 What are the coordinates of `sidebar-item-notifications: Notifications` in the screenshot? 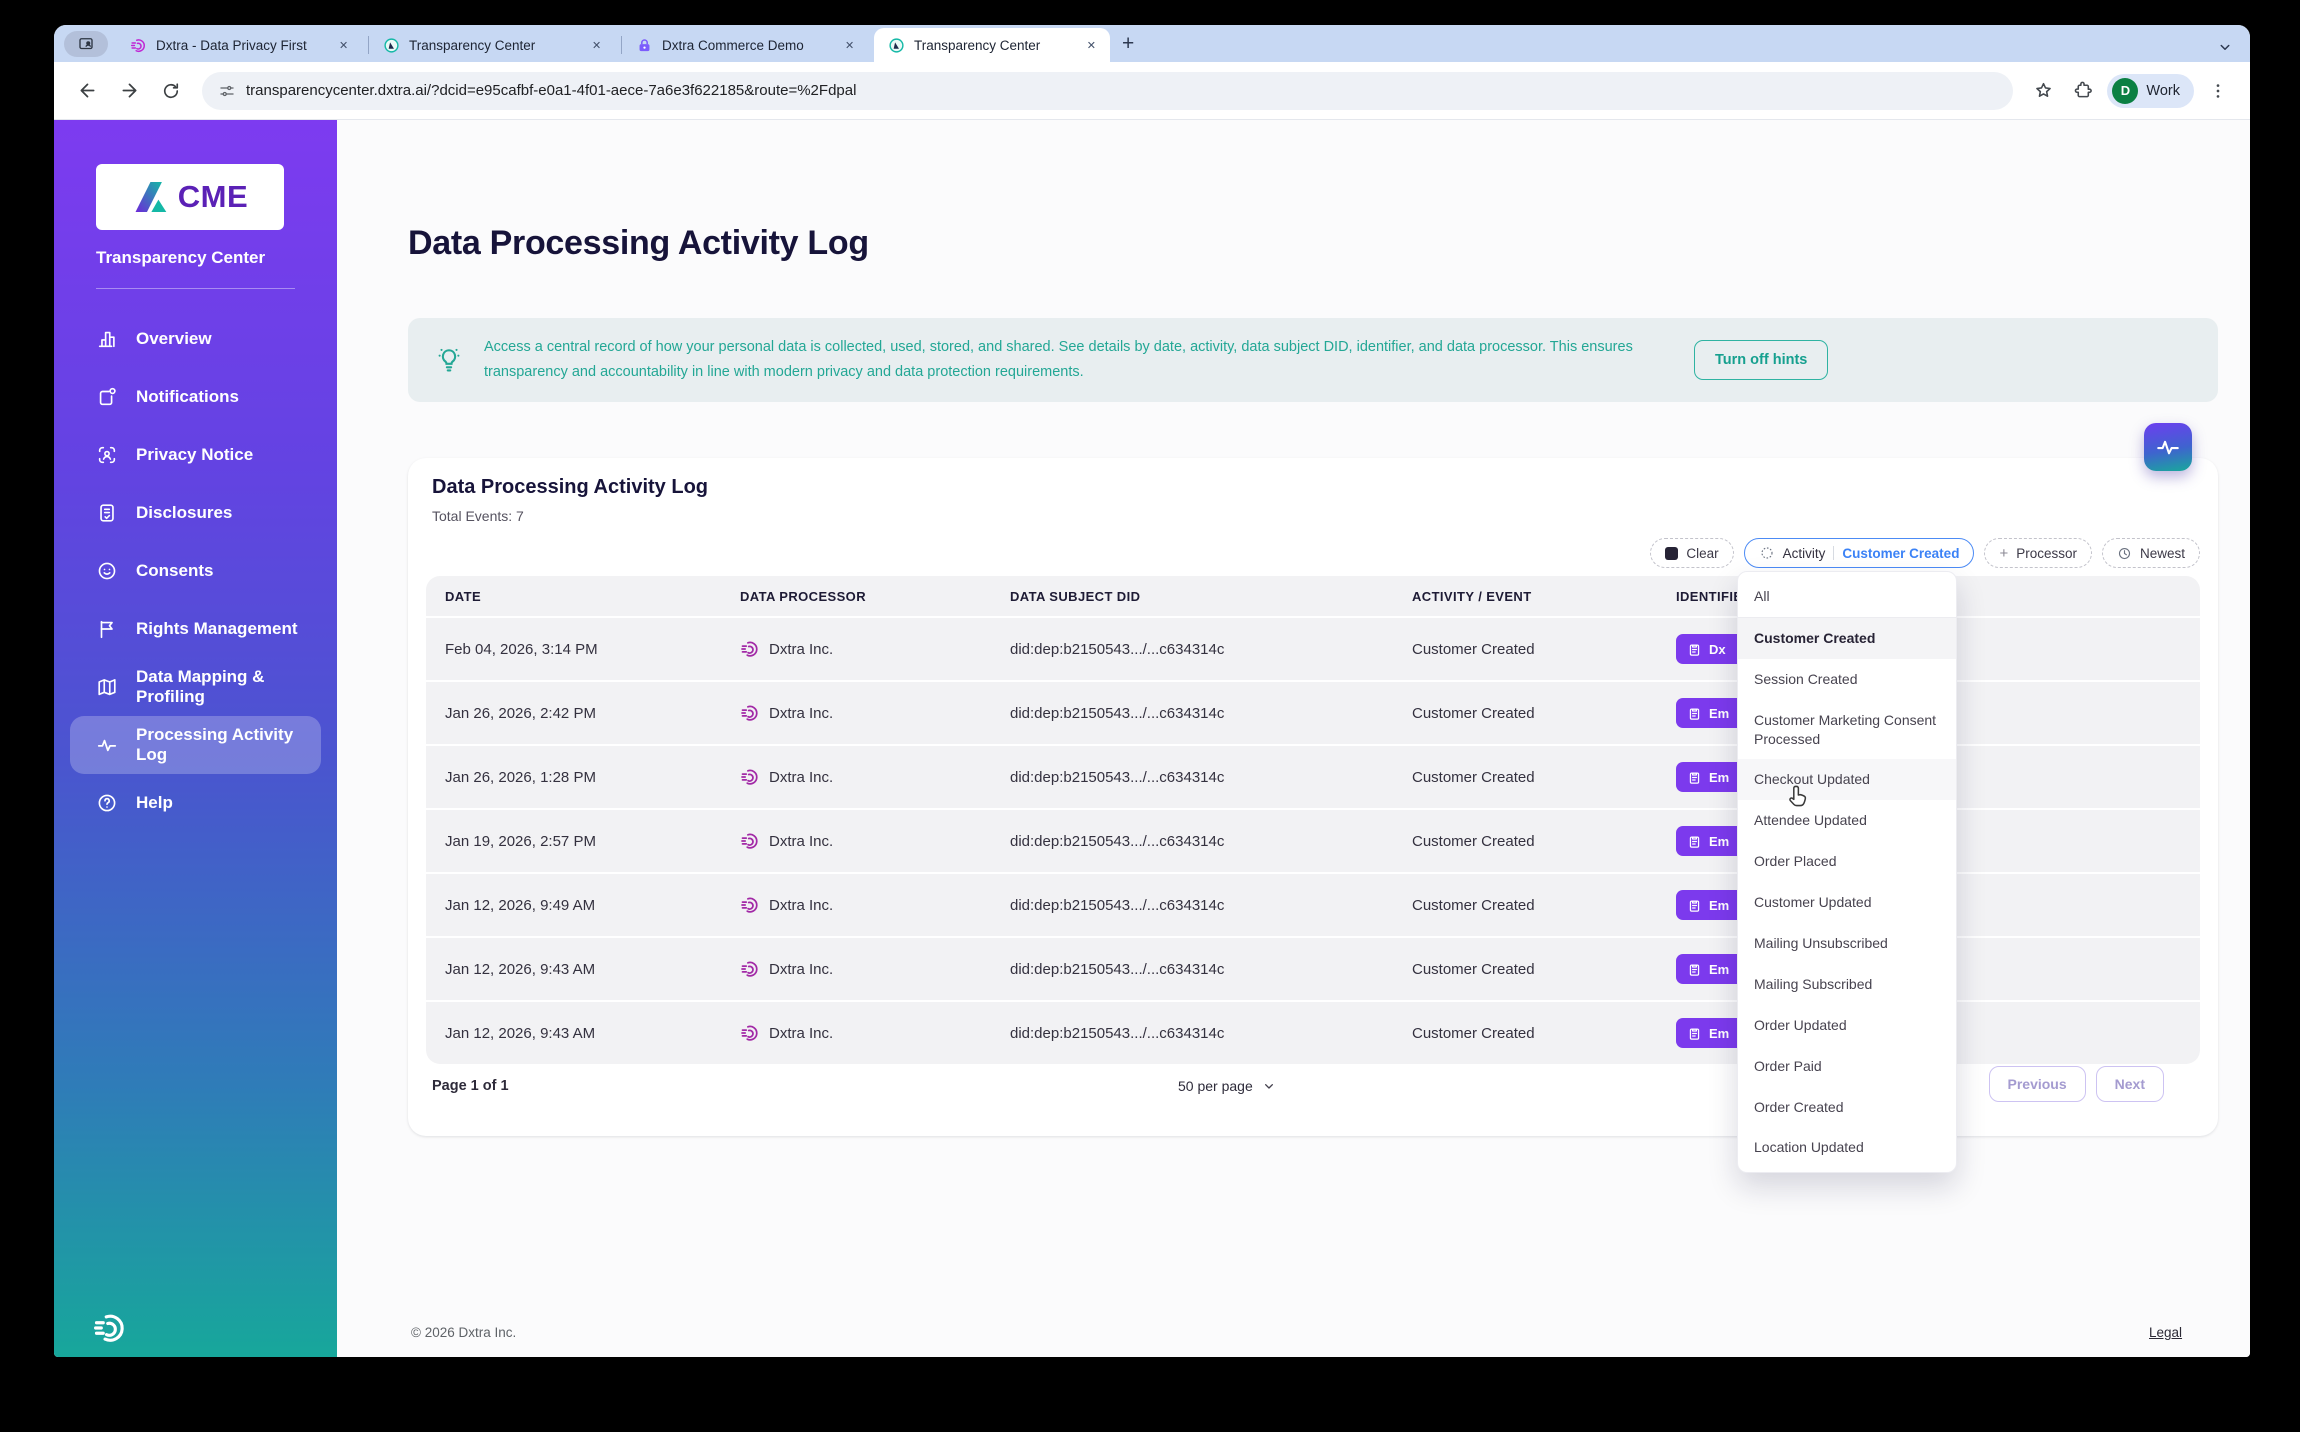 It's located at (195, 397).